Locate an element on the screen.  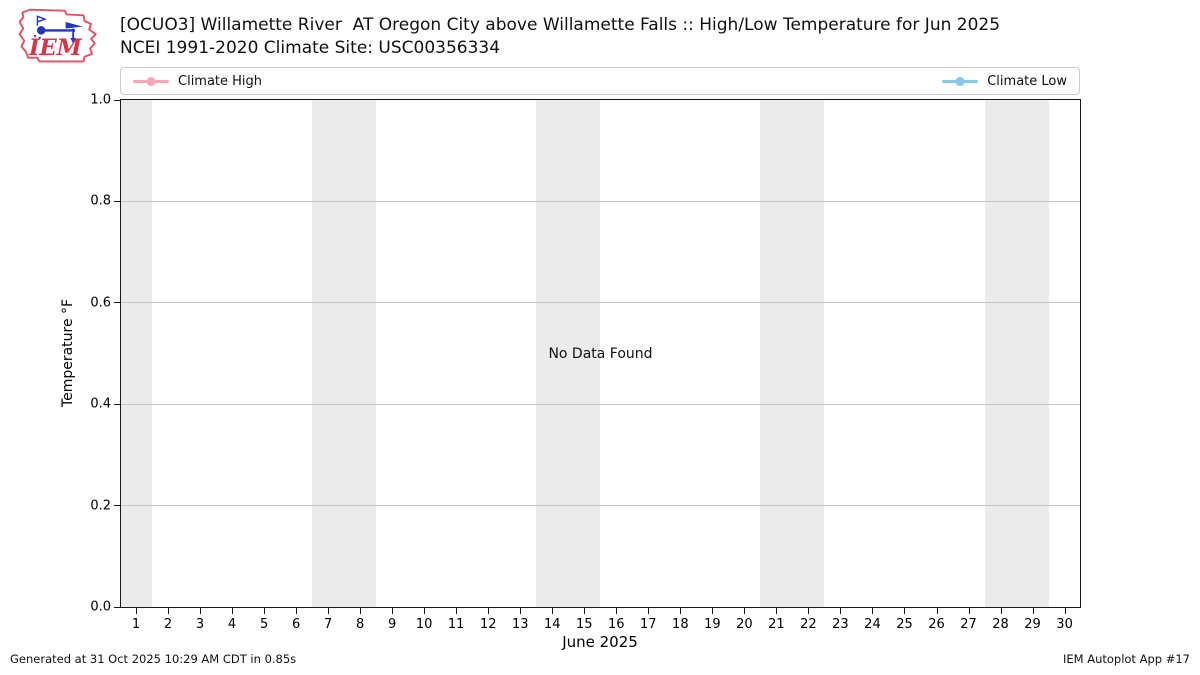
legend-item-climate-high: Climate High is located at coordinates (197, 81).